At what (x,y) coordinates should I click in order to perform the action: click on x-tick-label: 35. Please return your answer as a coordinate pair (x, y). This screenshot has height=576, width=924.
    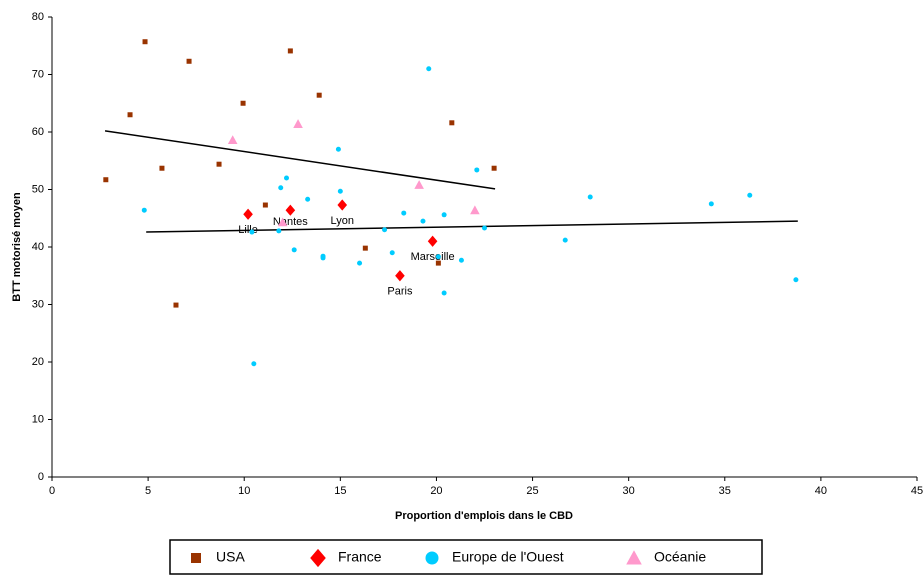
    Looking at the image, I should click on (725, 491).